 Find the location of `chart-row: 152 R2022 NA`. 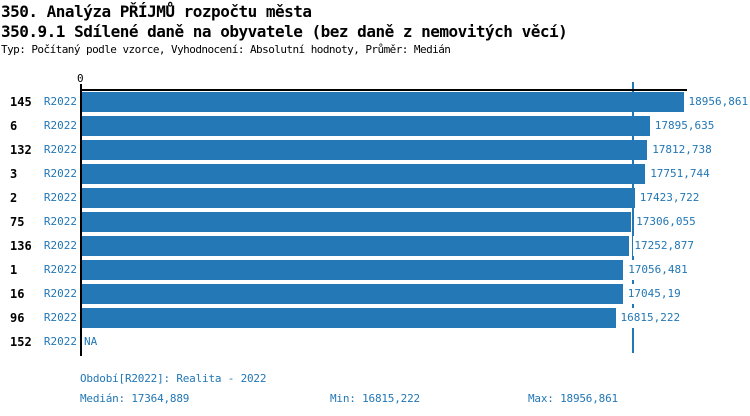

chart-row: 152 R2022 NA is located at coordinates (375, 344).